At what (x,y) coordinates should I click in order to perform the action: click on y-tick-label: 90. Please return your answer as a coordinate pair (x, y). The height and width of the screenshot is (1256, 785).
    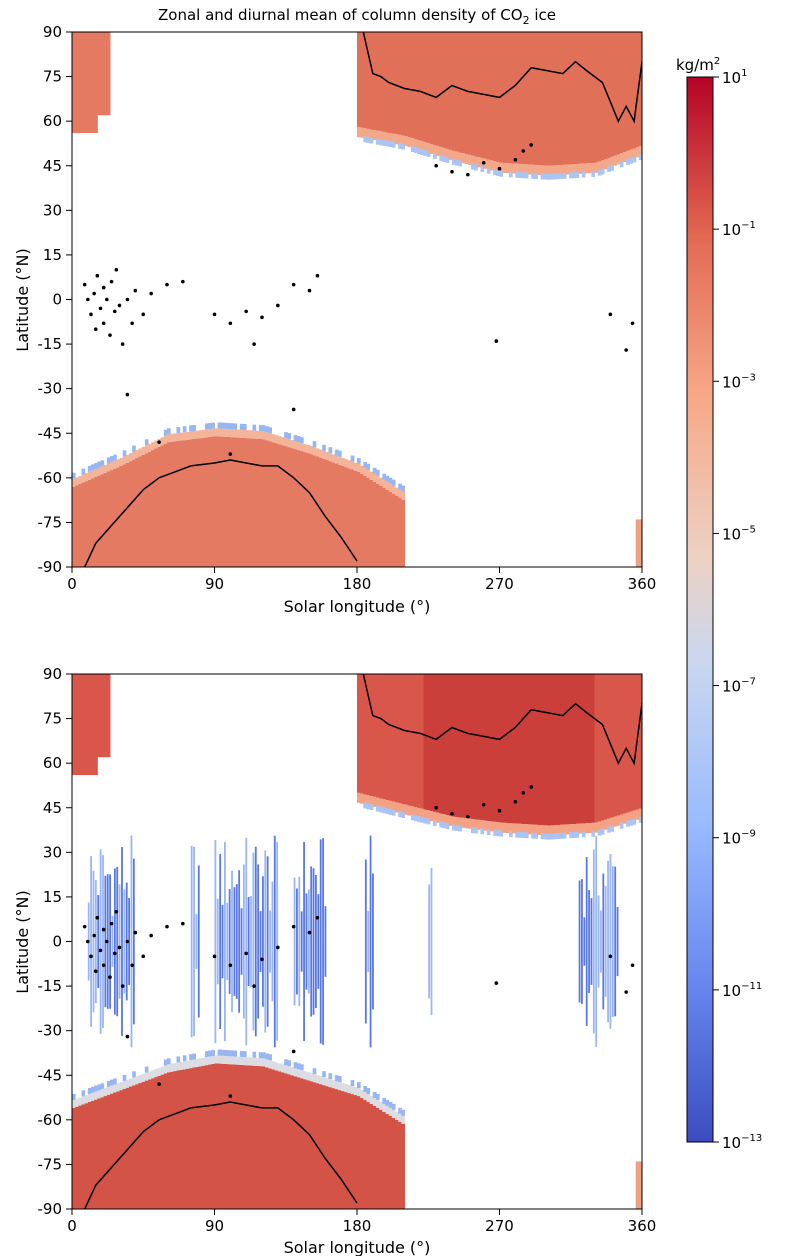
    Looking at the image, I should click on (52, 32).